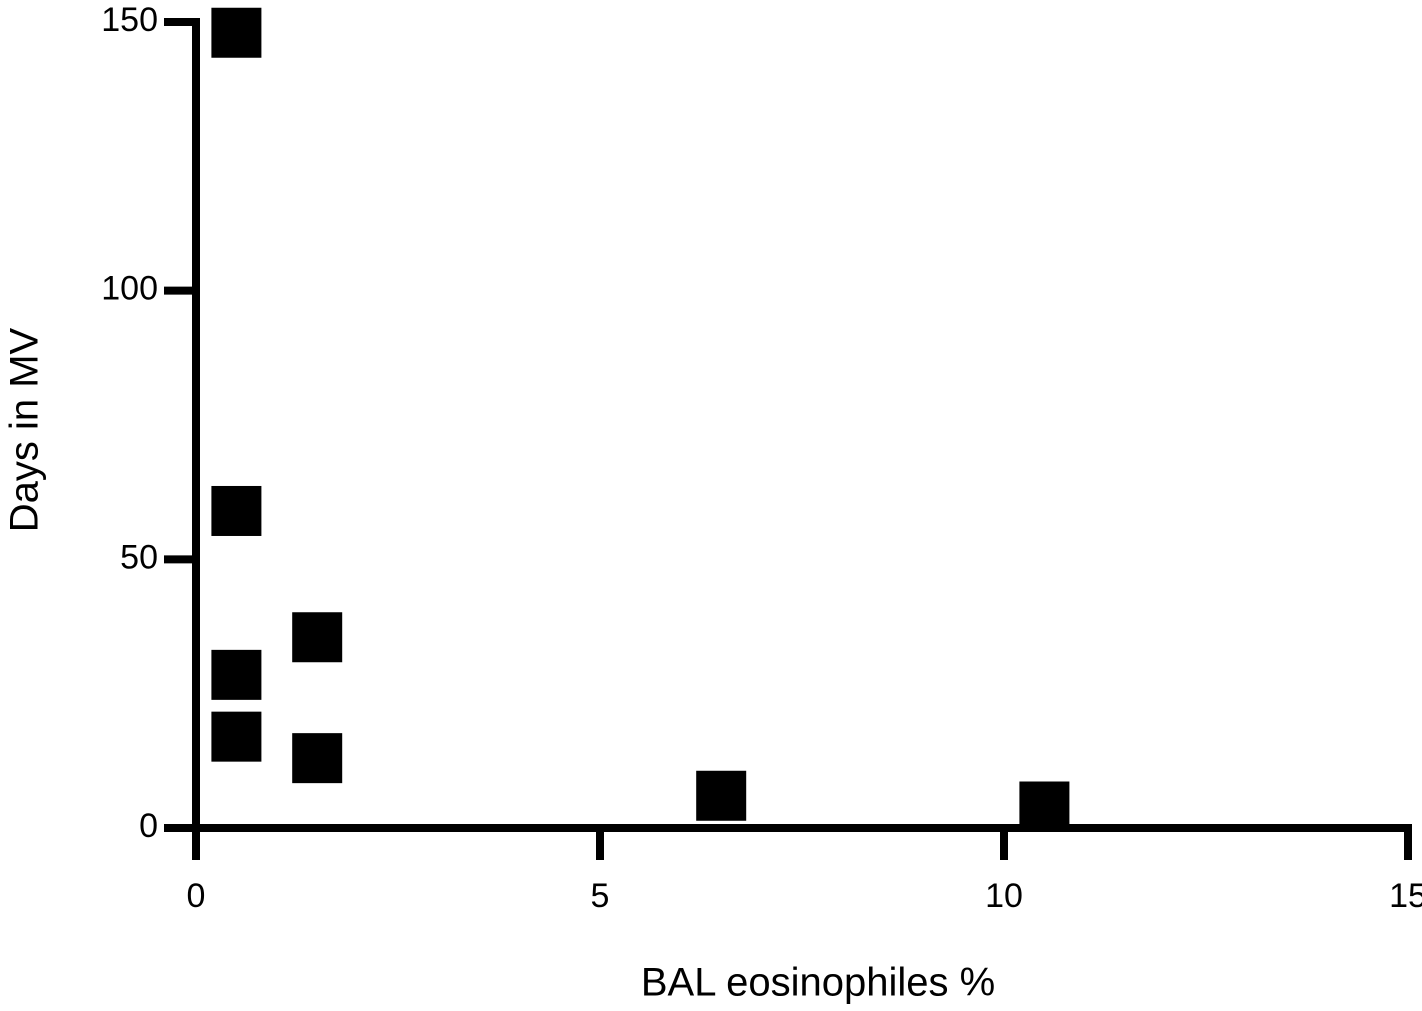 This screenshot has height=1011, width=1422. I want to click on x-tick-label: 15, so click(1405, 896).